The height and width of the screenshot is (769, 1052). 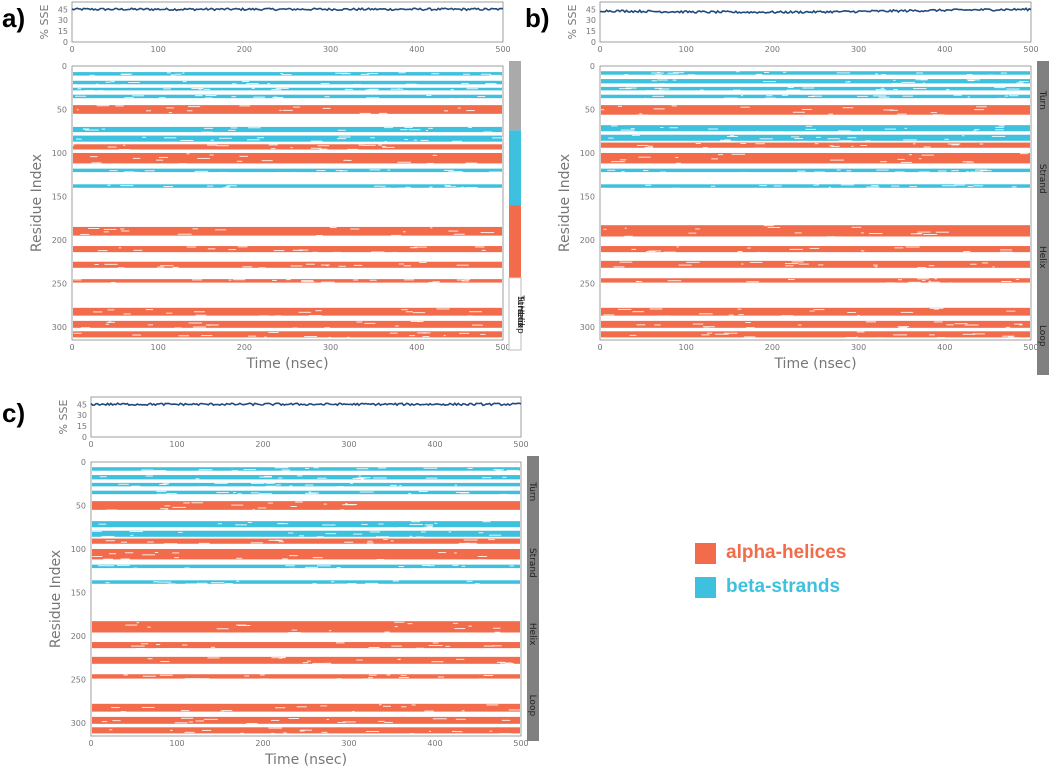 What do you see at coordinates (78, 592) in the screenshot?
I see `ytick-label: 150` at bounding box center [78, 592].